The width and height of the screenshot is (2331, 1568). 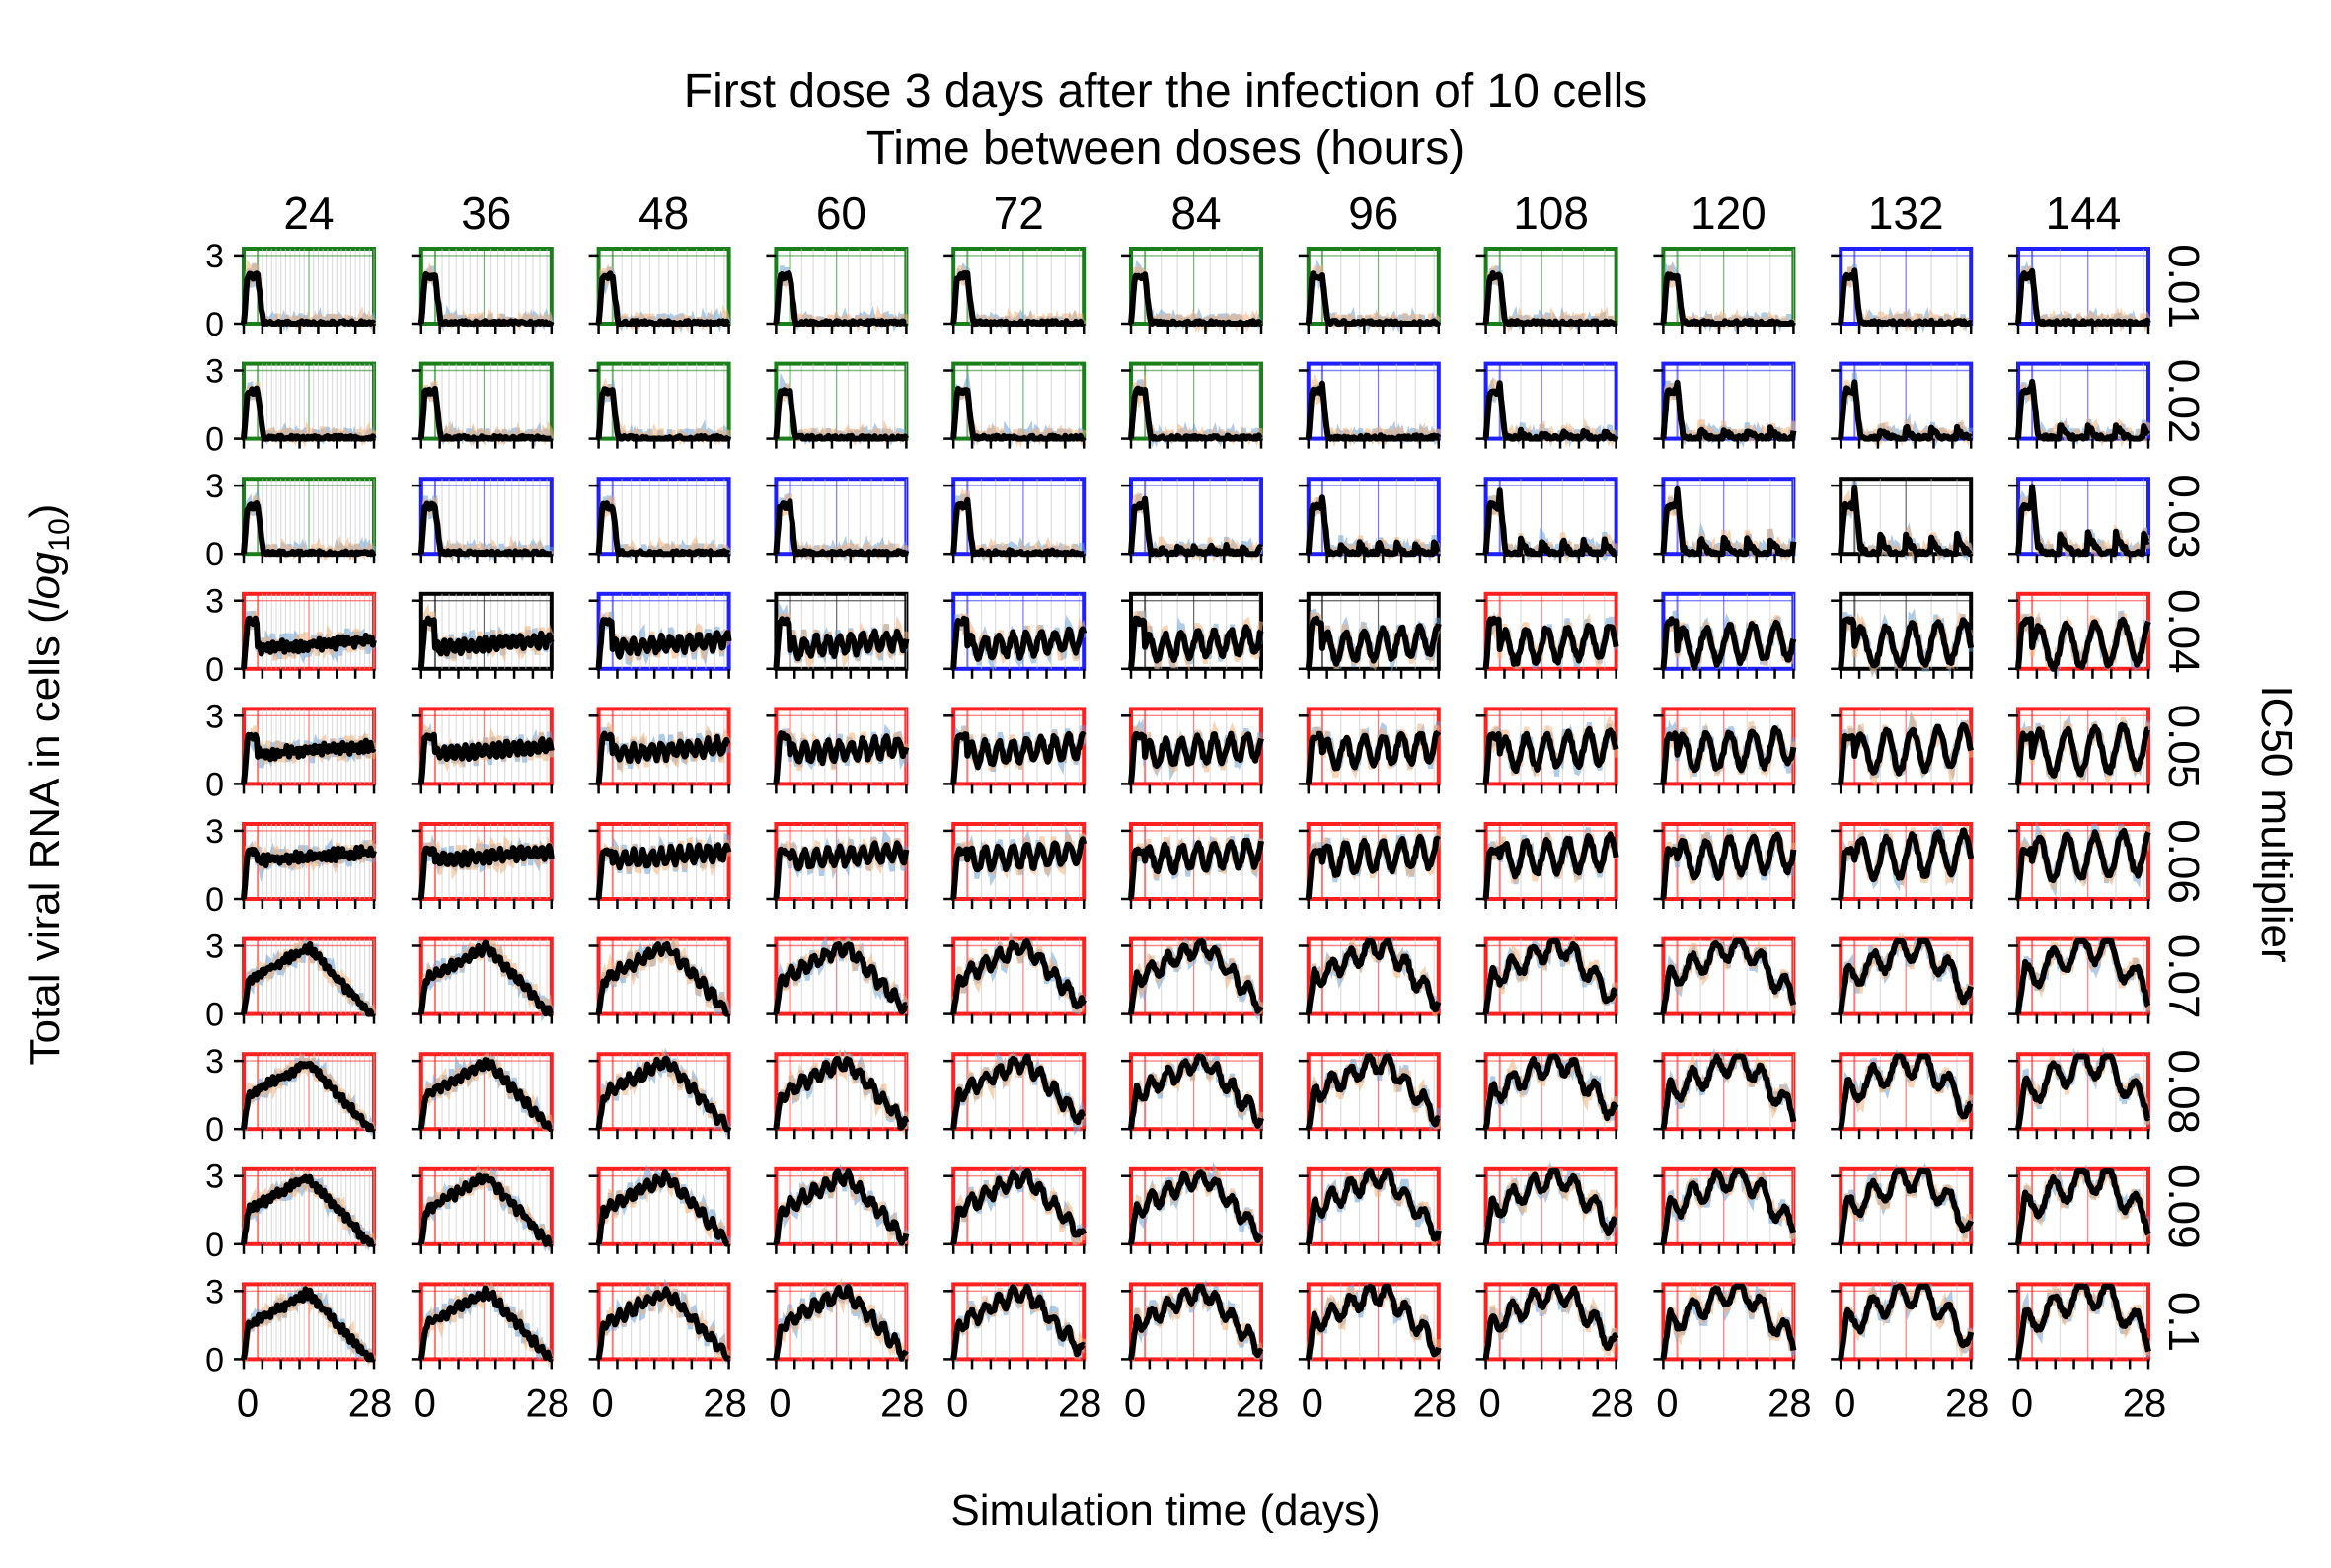 What do you see at coordinates (664, 213) in the screenshot?
I see `column-header: 48` at bounding box center [664, 213].